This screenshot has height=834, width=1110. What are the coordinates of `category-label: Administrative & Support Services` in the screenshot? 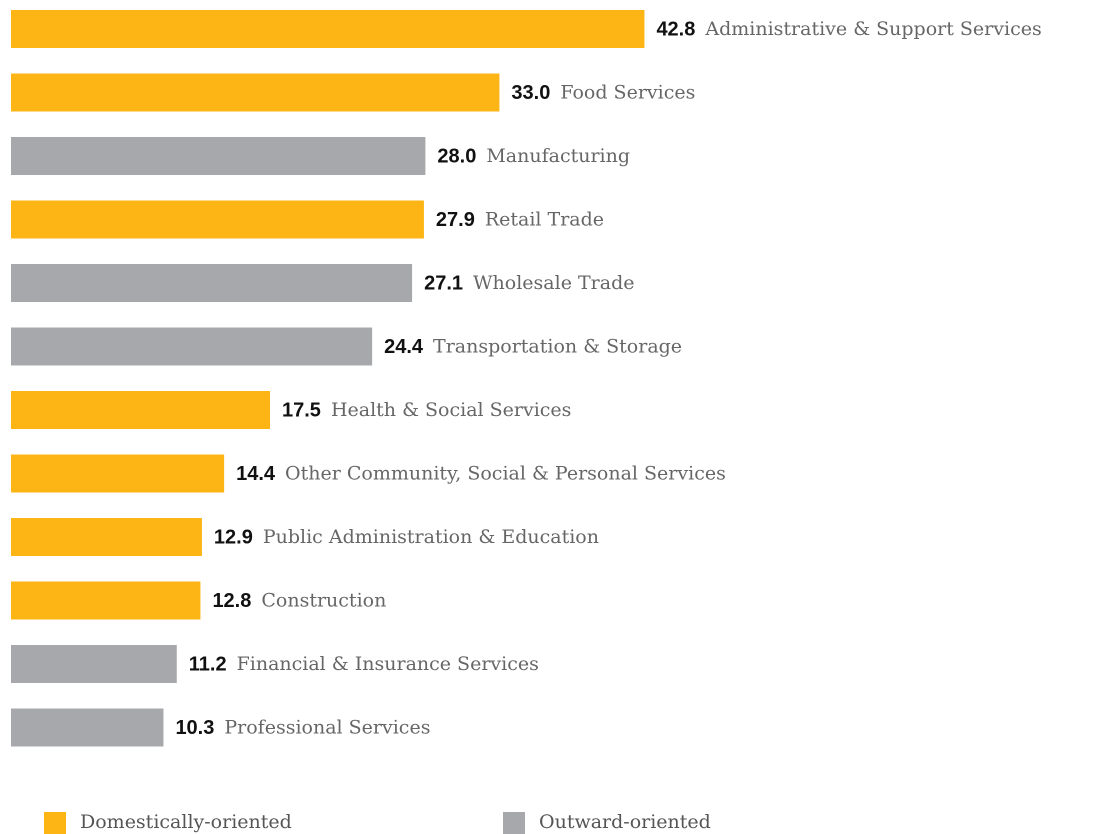 It's located at (872, 29).